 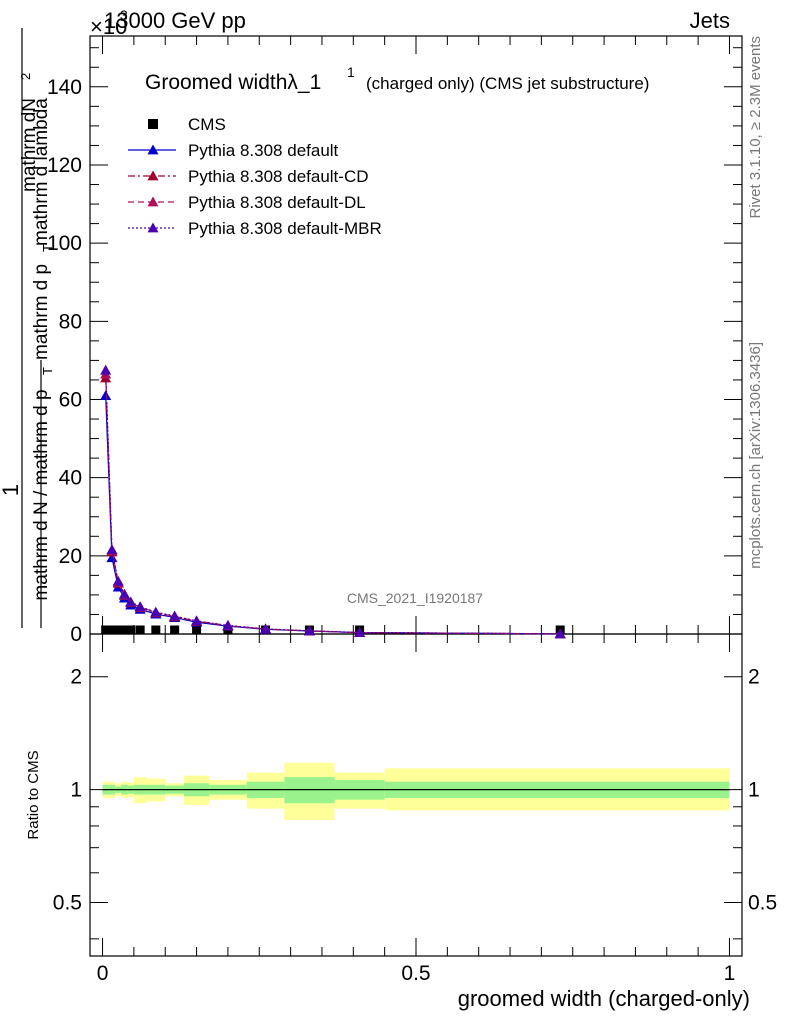 I want to click on analysis-watermark: CMS_2021_I1920187, so click(x=415, y=598).